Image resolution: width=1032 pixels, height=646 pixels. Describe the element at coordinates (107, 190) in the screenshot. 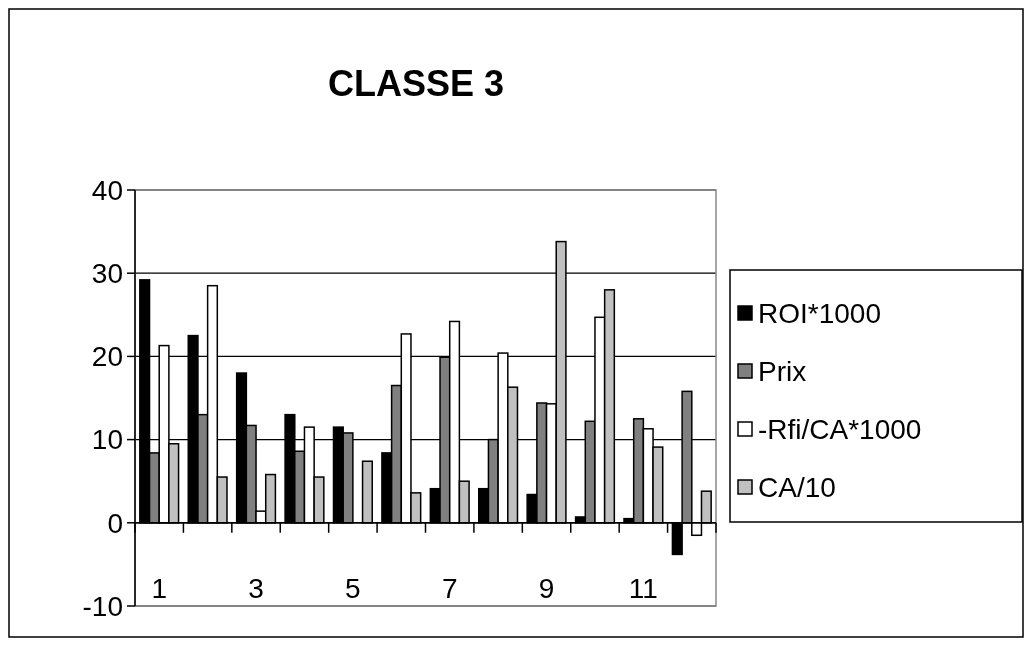

I see `y-tick-label: 40` at that location.